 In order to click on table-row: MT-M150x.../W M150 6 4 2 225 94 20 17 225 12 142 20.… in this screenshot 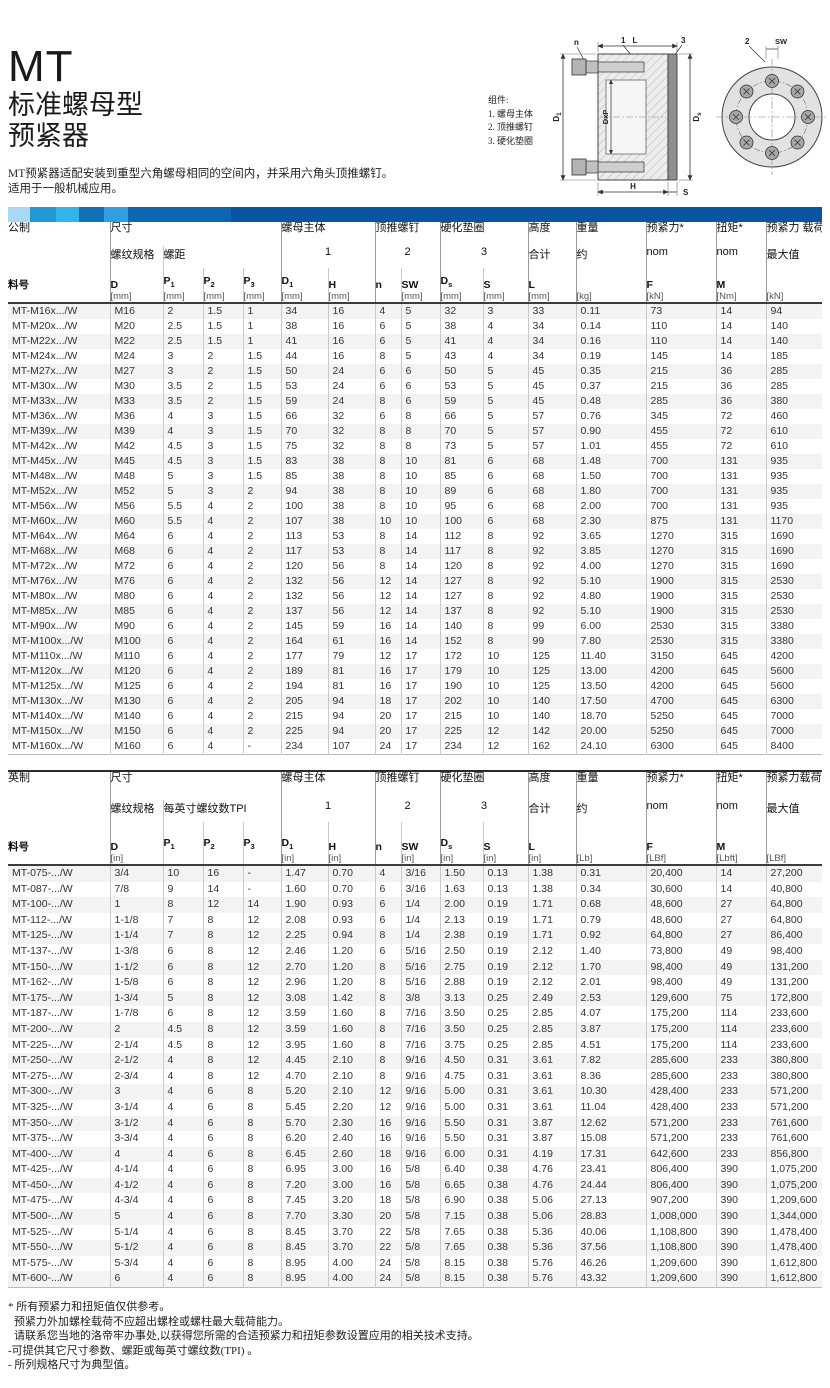, I will do `click(415, 731)`.